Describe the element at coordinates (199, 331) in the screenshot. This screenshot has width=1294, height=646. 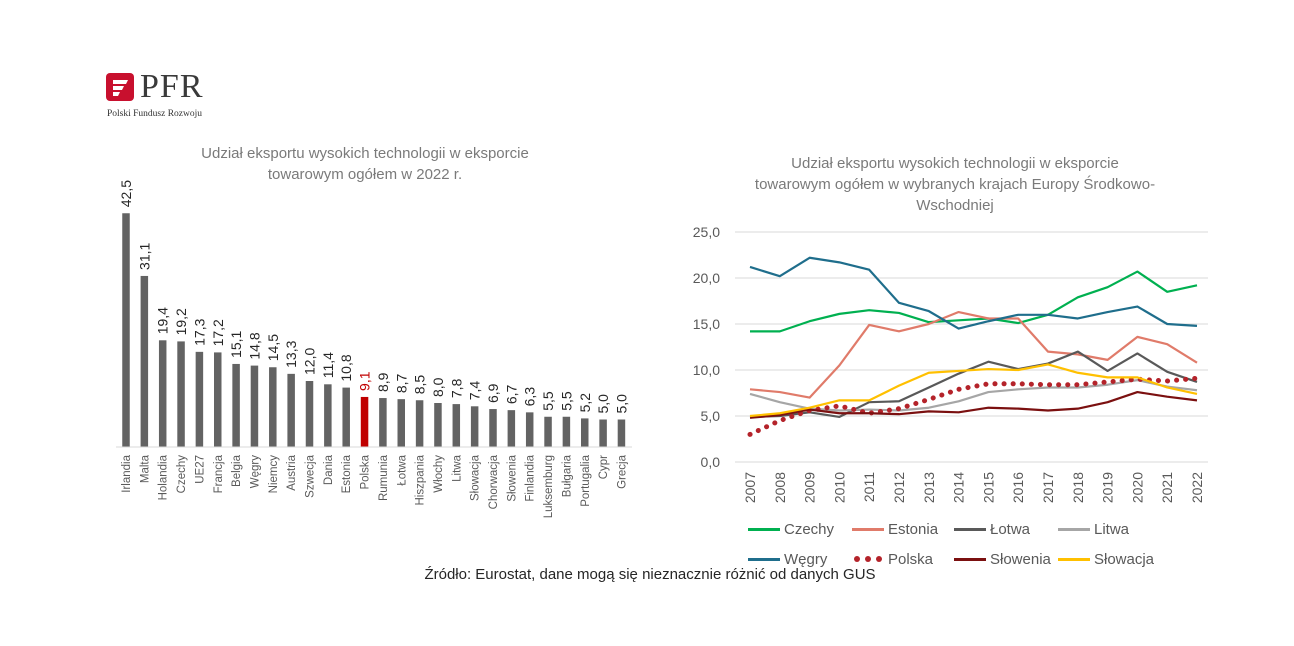
I see `bar-value-label: 17,3` at that location.